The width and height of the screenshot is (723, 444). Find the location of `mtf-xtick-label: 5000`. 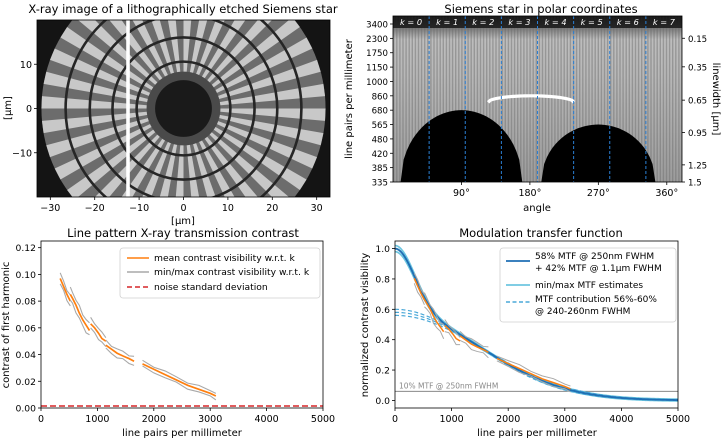

mtf-xtick-label: 5000 is located at coordinates (678, 419).